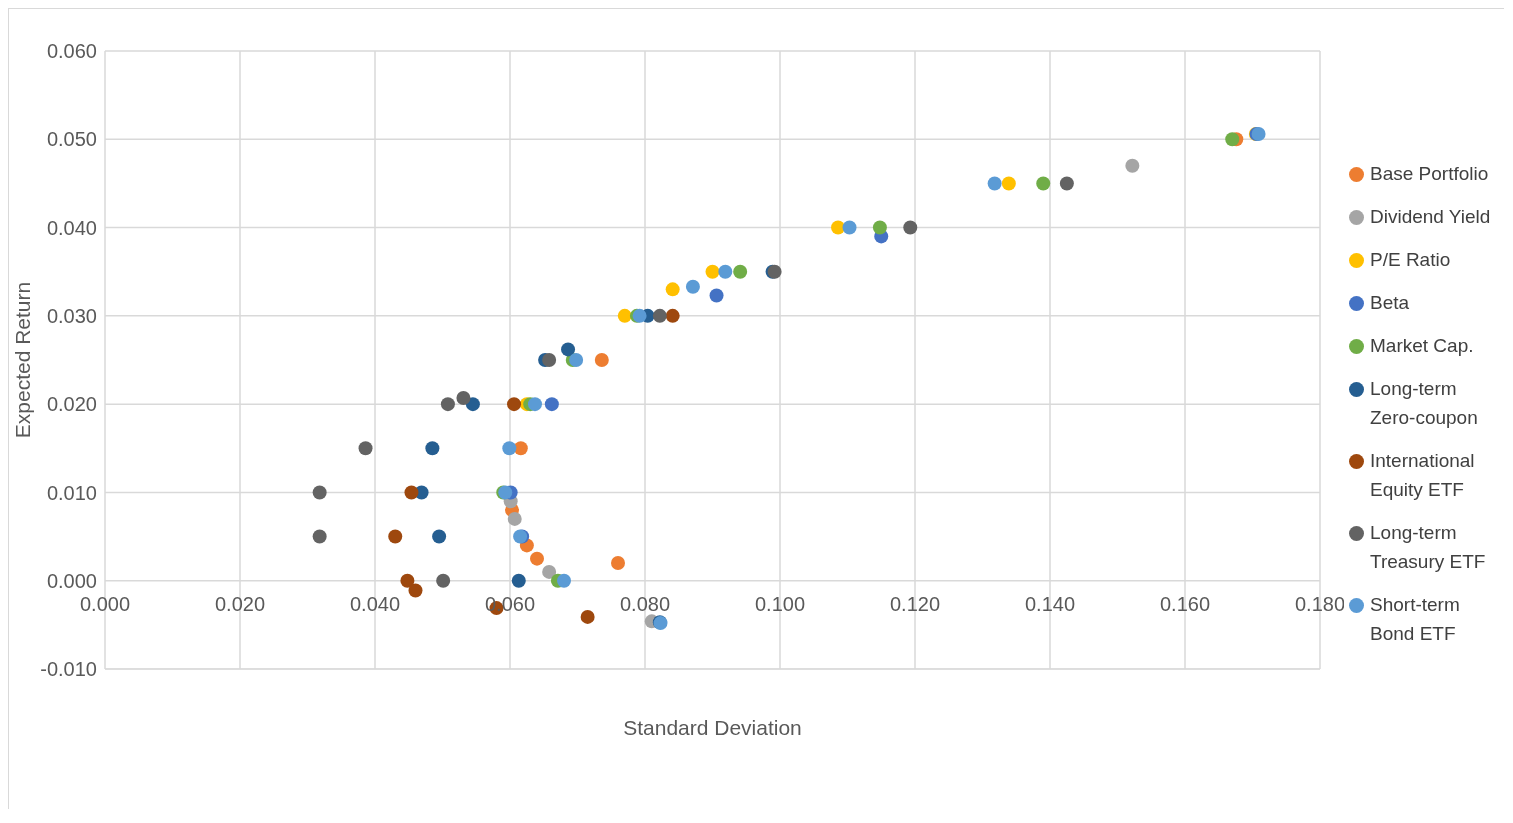 The width and height of the screenshot is (1513, 823). Describe the element at coordinates (780, 603) in the screenshot. I see `x-tick-label: 0.100` at that location.